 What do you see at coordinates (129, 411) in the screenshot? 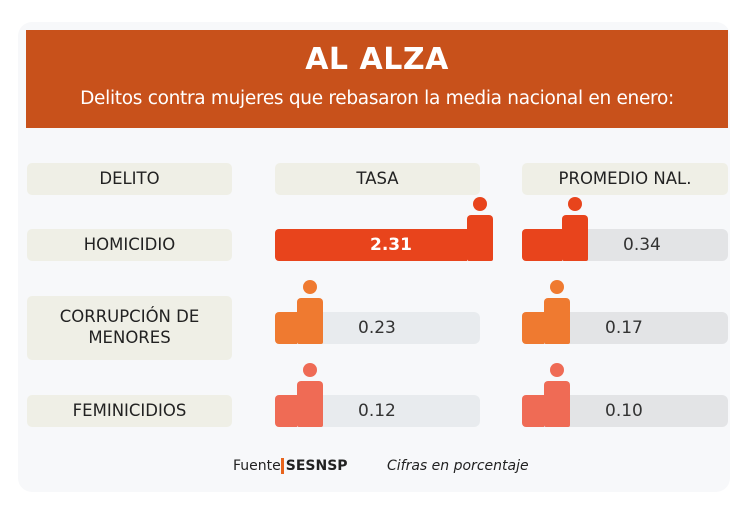
I see `row-label: FEMINICIDIOS` at bounding box center [129, 411].